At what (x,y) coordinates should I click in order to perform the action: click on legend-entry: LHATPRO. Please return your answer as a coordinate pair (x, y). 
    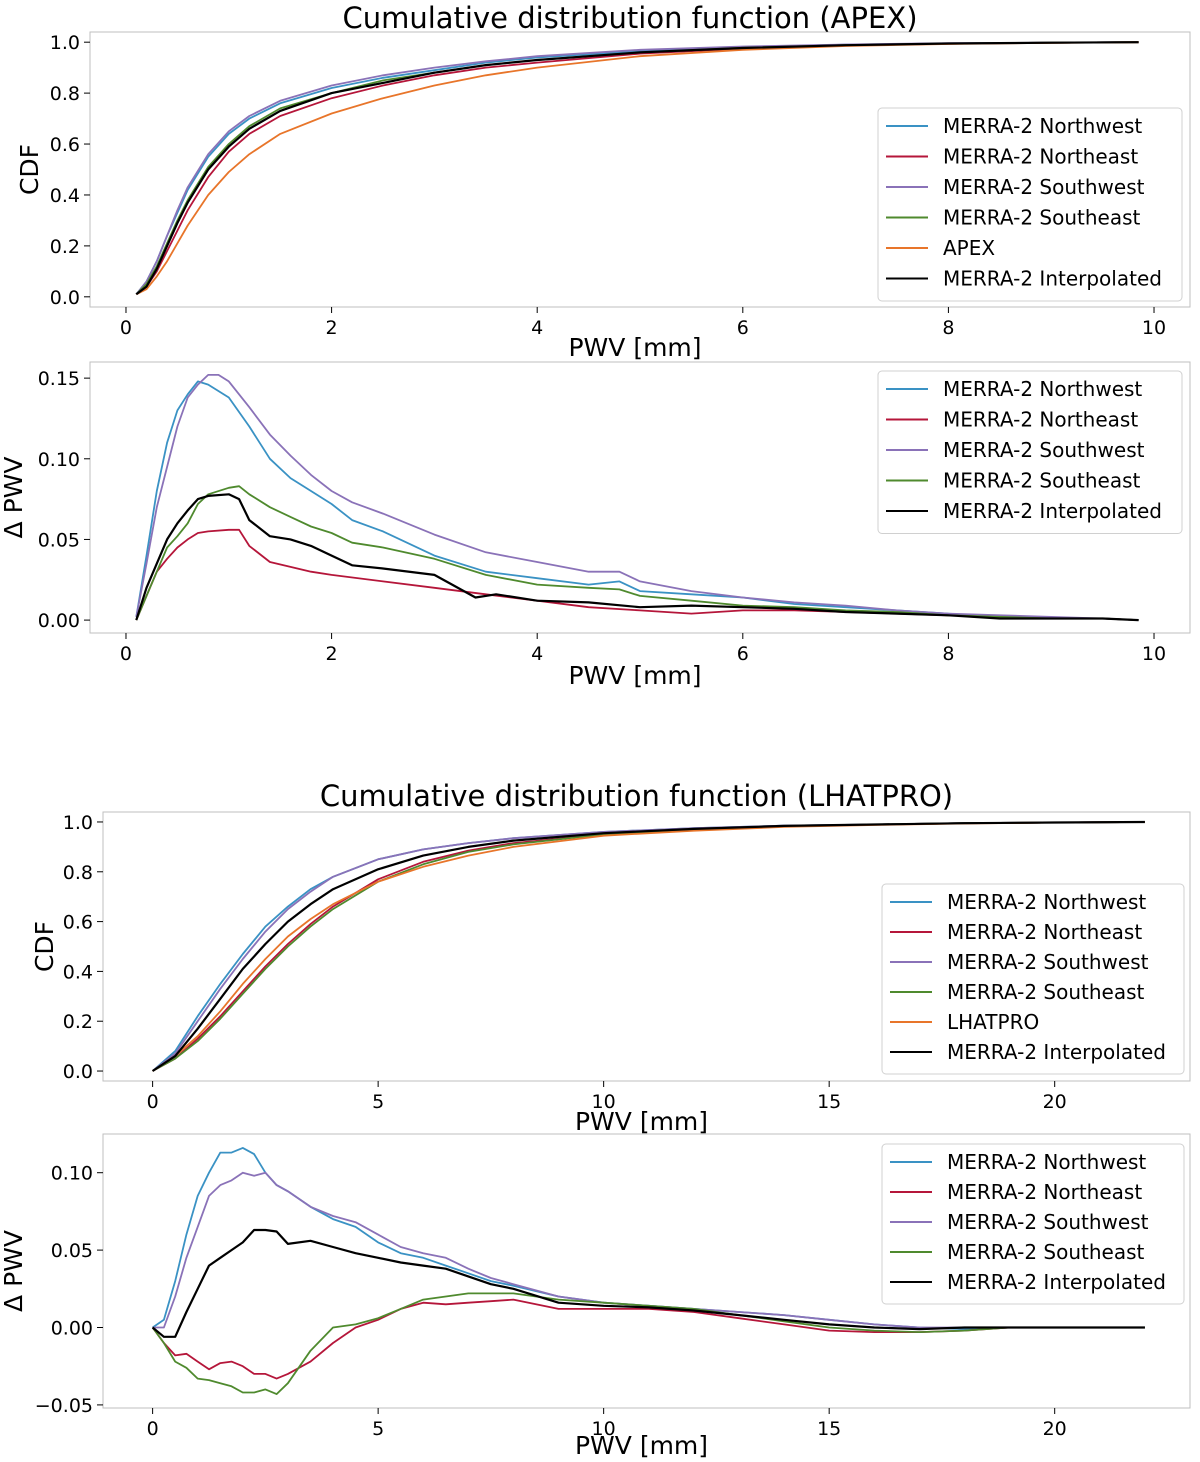
    Looking at the image, I should click on (993, 1022).